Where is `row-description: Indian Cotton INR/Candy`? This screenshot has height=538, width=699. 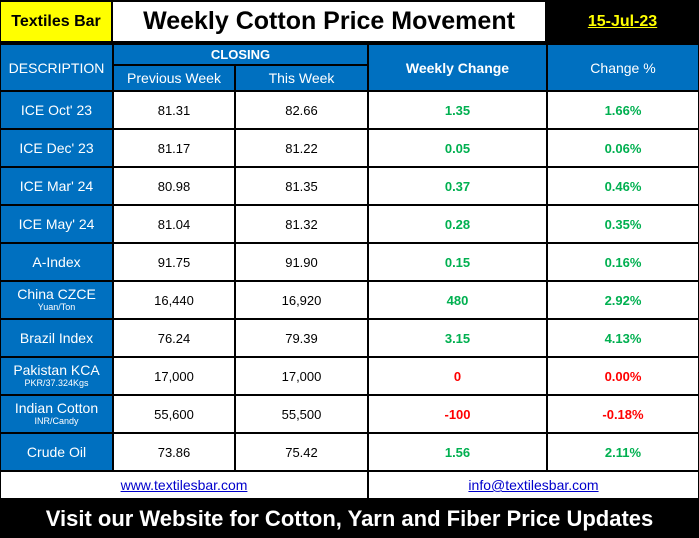
row-description: Indian Cotton INR/Candy is located at coordinates (56, 414).